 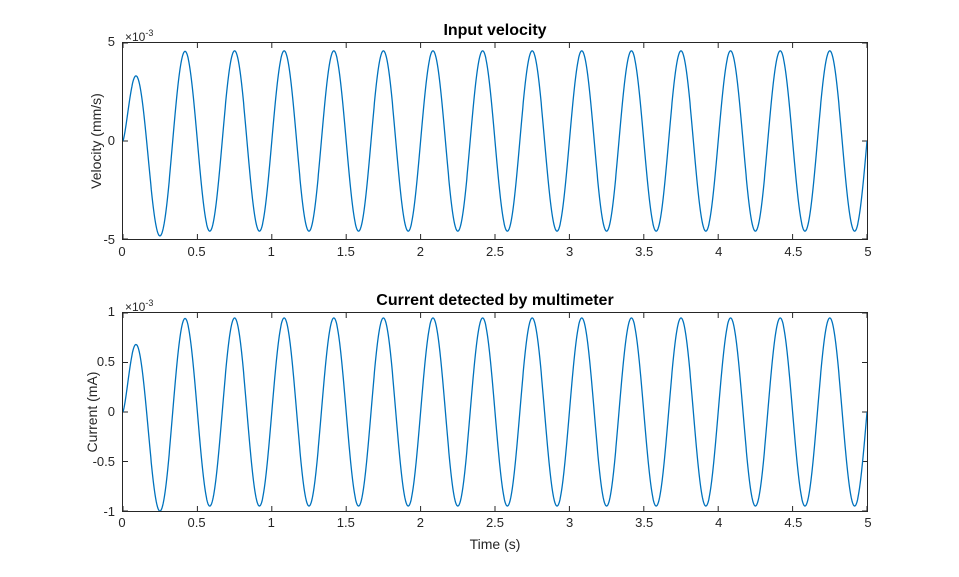 I want to click on plot-title: Input velocity, so click(x=495, y=30).